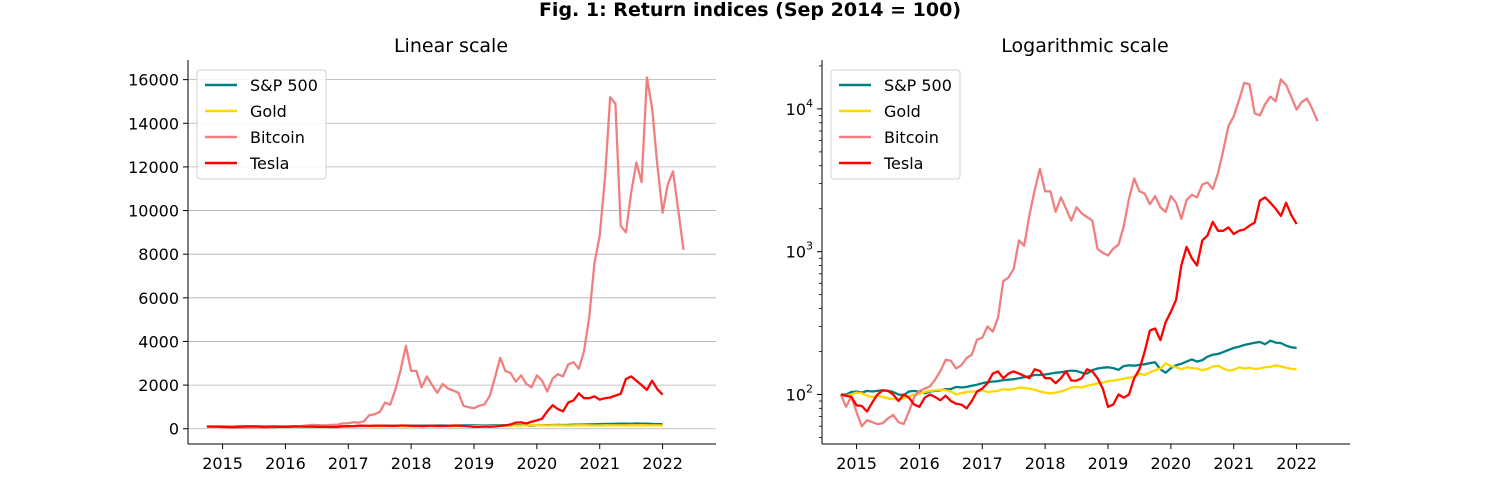 The width and height of the screenshot is (1500, 500). I want to click on linear-x-tick-label-5: 2020, so click(536, 463).